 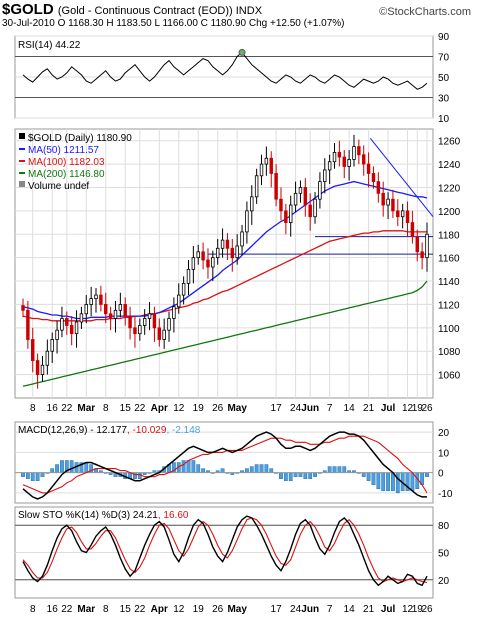 I want to click on x-tick-label-bottom: Jun, so click(x=310, y=609).